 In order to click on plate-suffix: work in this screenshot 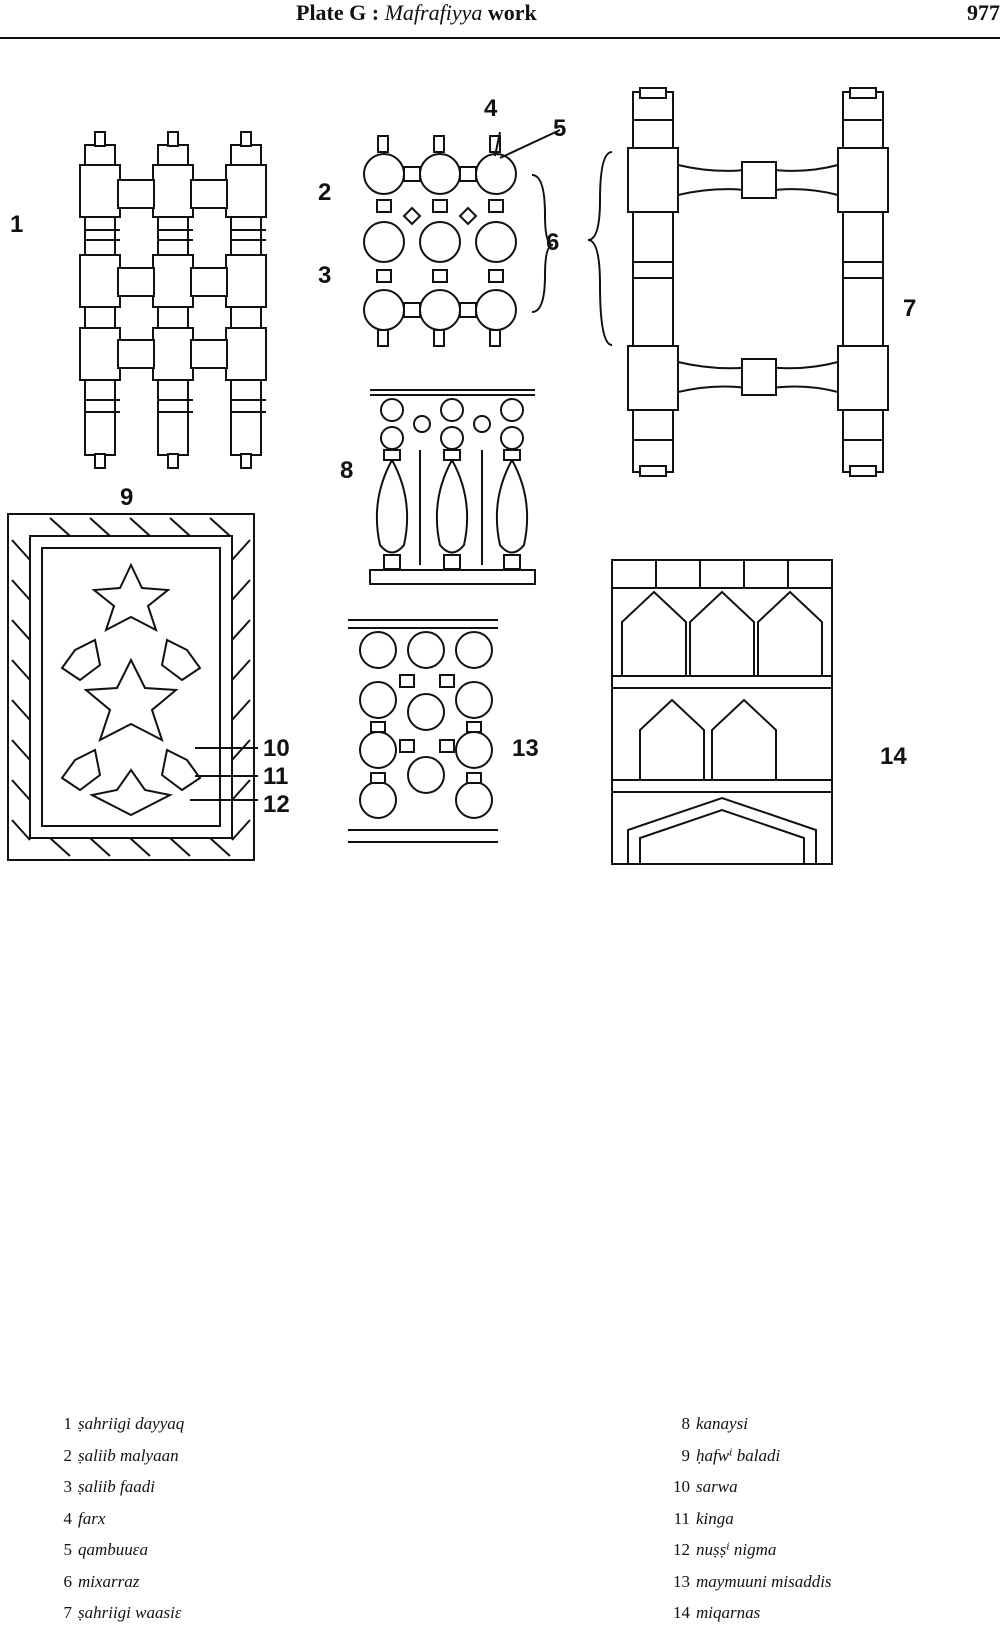, I will do `click(512, 12)`.